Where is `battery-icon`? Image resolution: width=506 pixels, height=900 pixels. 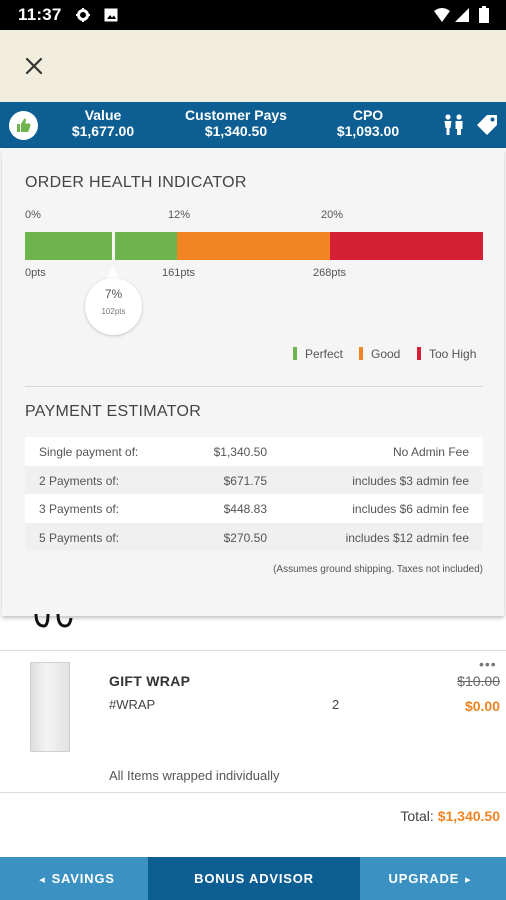 battery-icon is located at coordinates (484, 14).